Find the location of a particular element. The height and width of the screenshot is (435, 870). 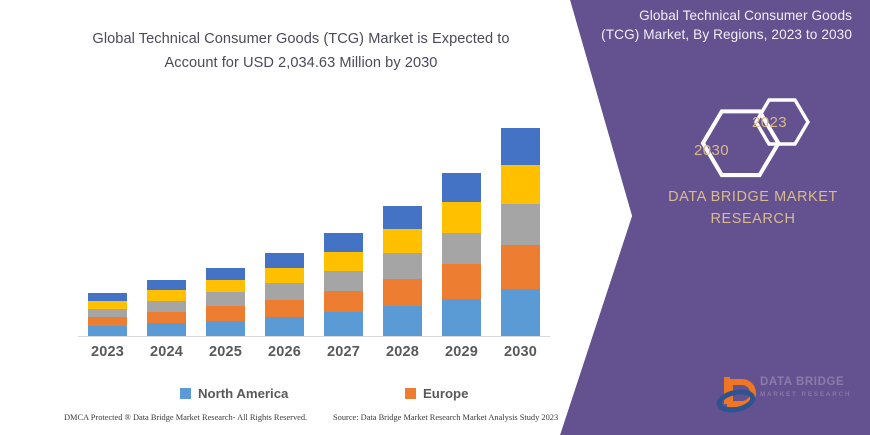

x-axis-tick-labels: 2023 2024 2025 2026 2027 2028 2029 2030 is located at coordinates (314, 355).